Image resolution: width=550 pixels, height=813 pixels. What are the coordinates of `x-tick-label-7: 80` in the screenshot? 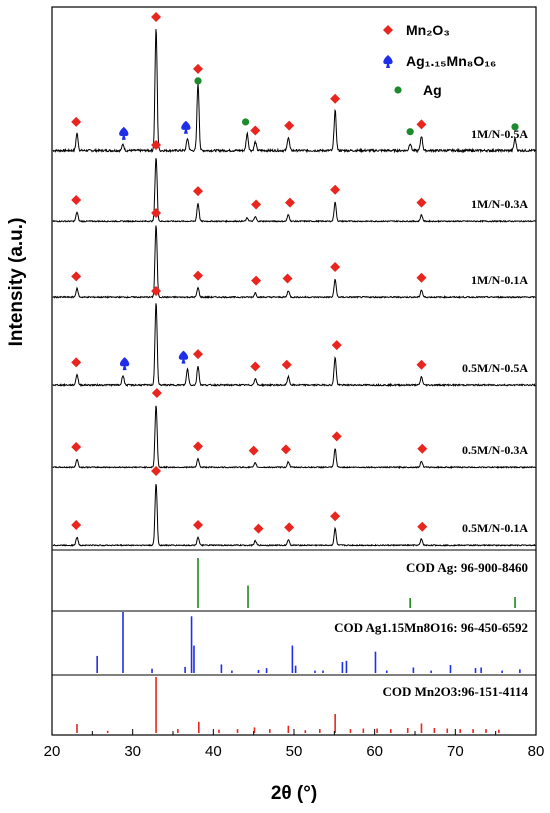 It's located at (536, 751).